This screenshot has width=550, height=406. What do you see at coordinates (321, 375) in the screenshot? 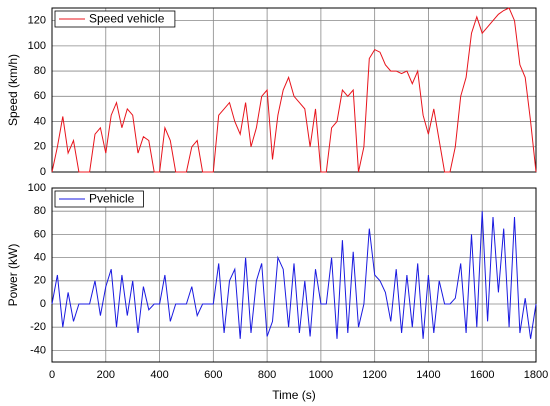
I see `x-tick-label: 1000` at bounding box center [321, 375].